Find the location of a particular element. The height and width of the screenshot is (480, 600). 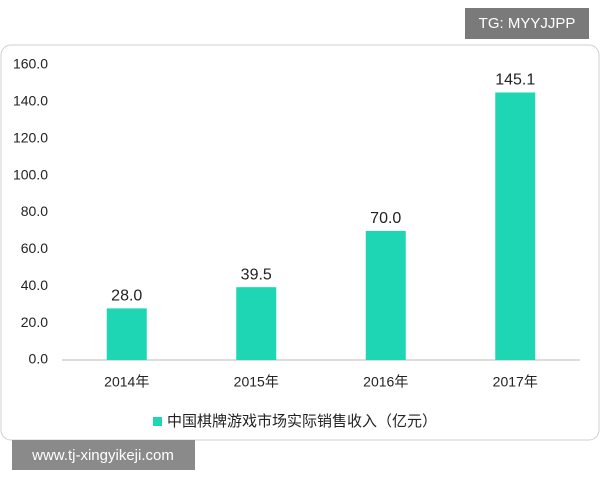

y-tick-label: 0.0 is located at coordinates (39, 359).